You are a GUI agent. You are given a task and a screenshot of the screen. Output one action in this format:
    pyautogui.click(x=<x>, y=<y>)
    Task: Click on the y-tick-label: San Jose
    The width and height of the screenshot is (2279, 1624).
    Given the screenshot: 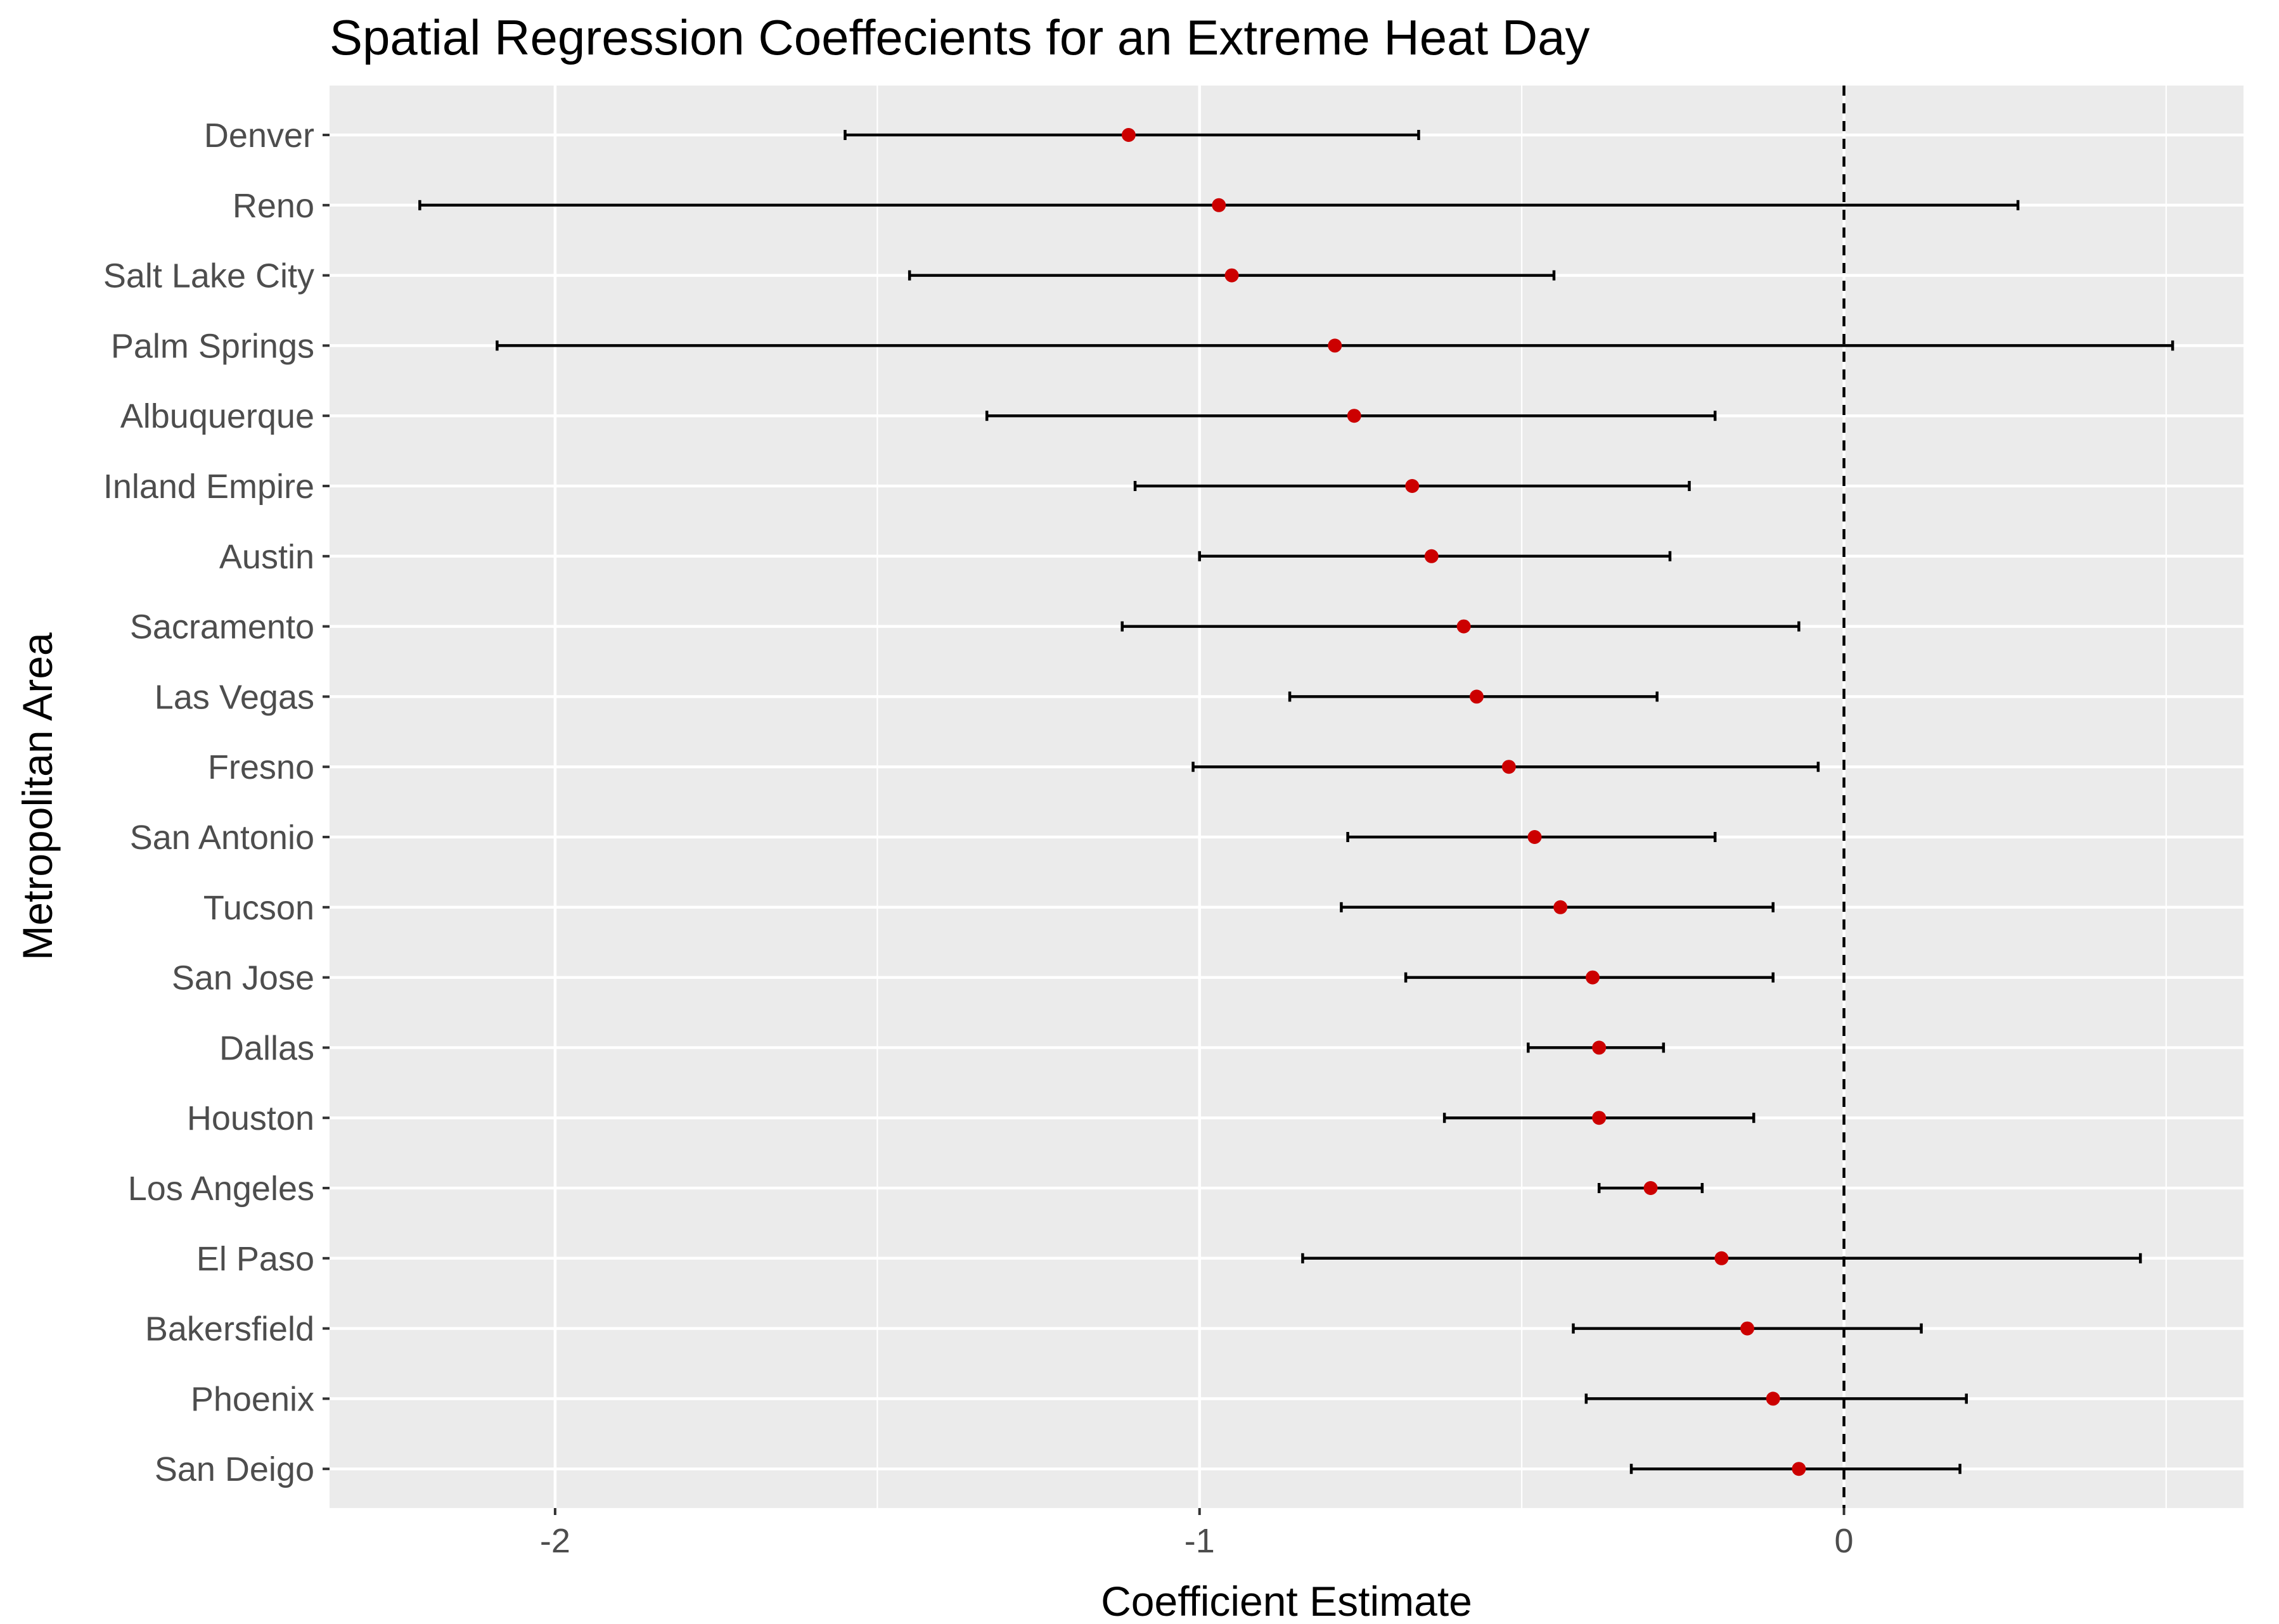 What is the action you would take?
    pyautogui.click(x=243, y=978)
    